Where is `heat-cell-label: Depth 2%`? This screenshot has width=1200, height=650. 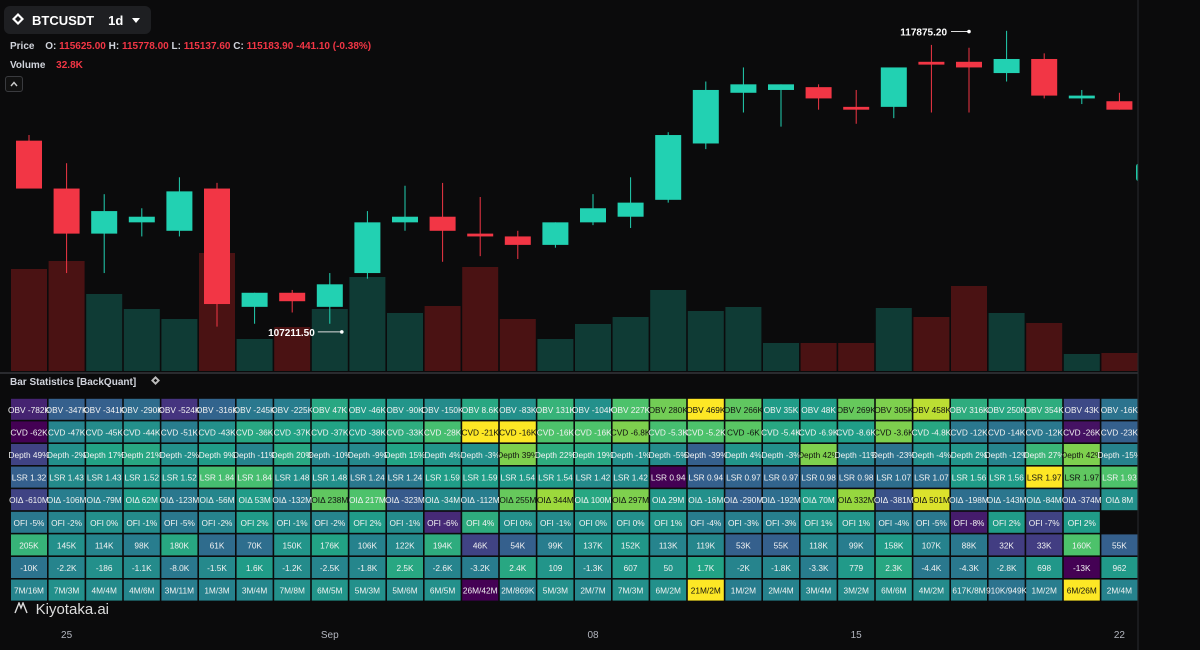
heat-cell-label: Depth 2% is located at coordinates (969, 455).